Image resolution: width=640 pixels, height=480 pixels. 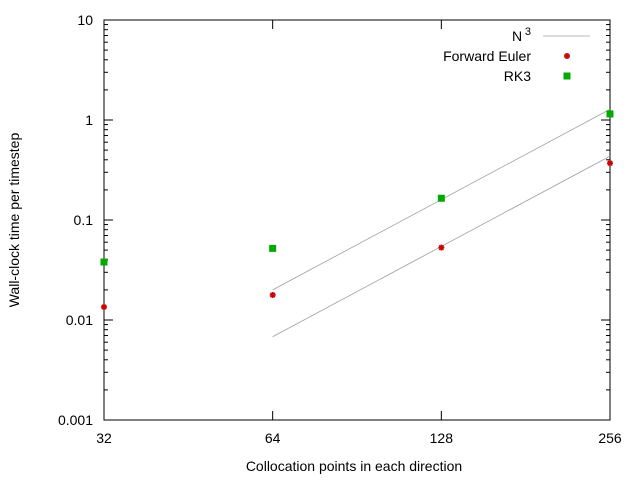 What do you see at coordinates (84, 220) in the screenshot?
I see `y-tick-label: 0.1` at bounding box center [84, 220].